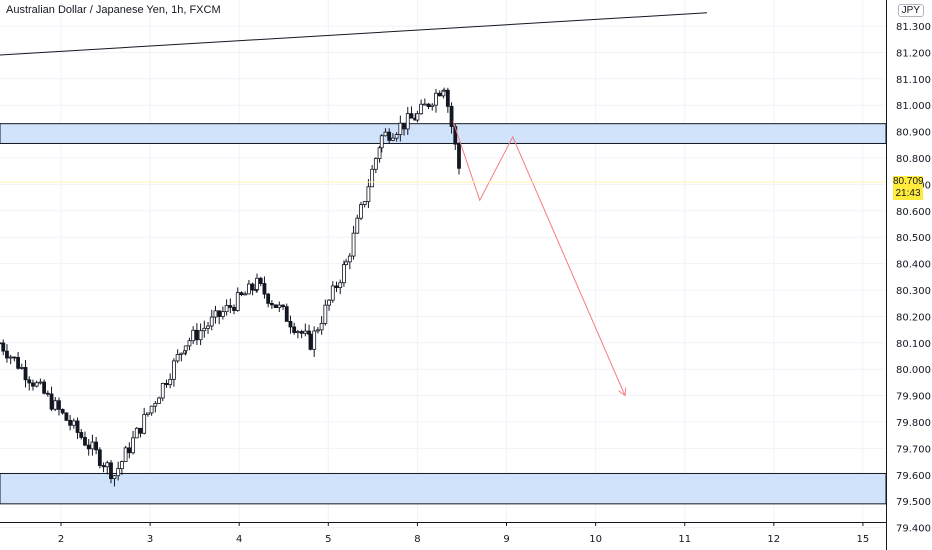  I want to click on y-tick-label: 80.500, so click(913, 238).